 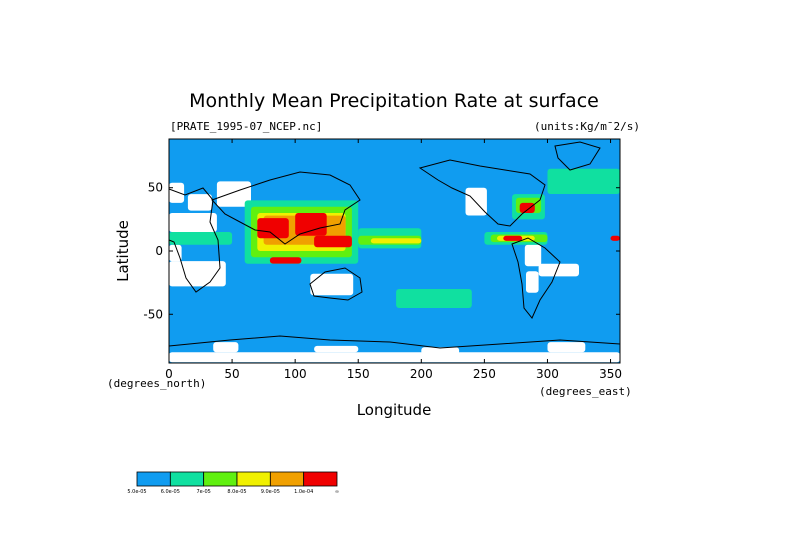 I want to click on x-axis-title: Longitude, so click(x=394, y=410).